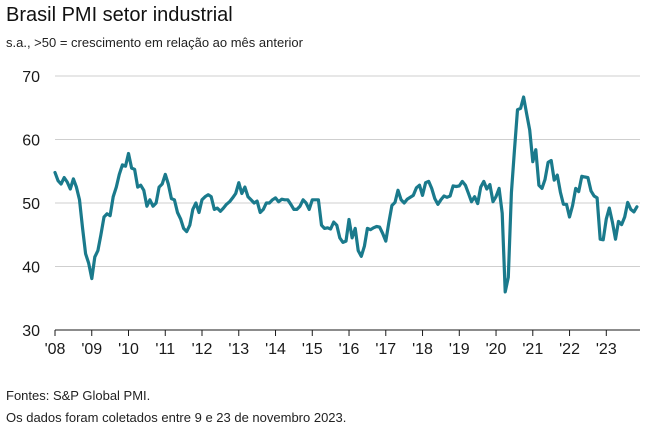 The image size is (661, 432). Describe the element at coordinates (78, 395) in the screenshot. I see `source-note: Fontes: S&P Global PMI.` at that location.